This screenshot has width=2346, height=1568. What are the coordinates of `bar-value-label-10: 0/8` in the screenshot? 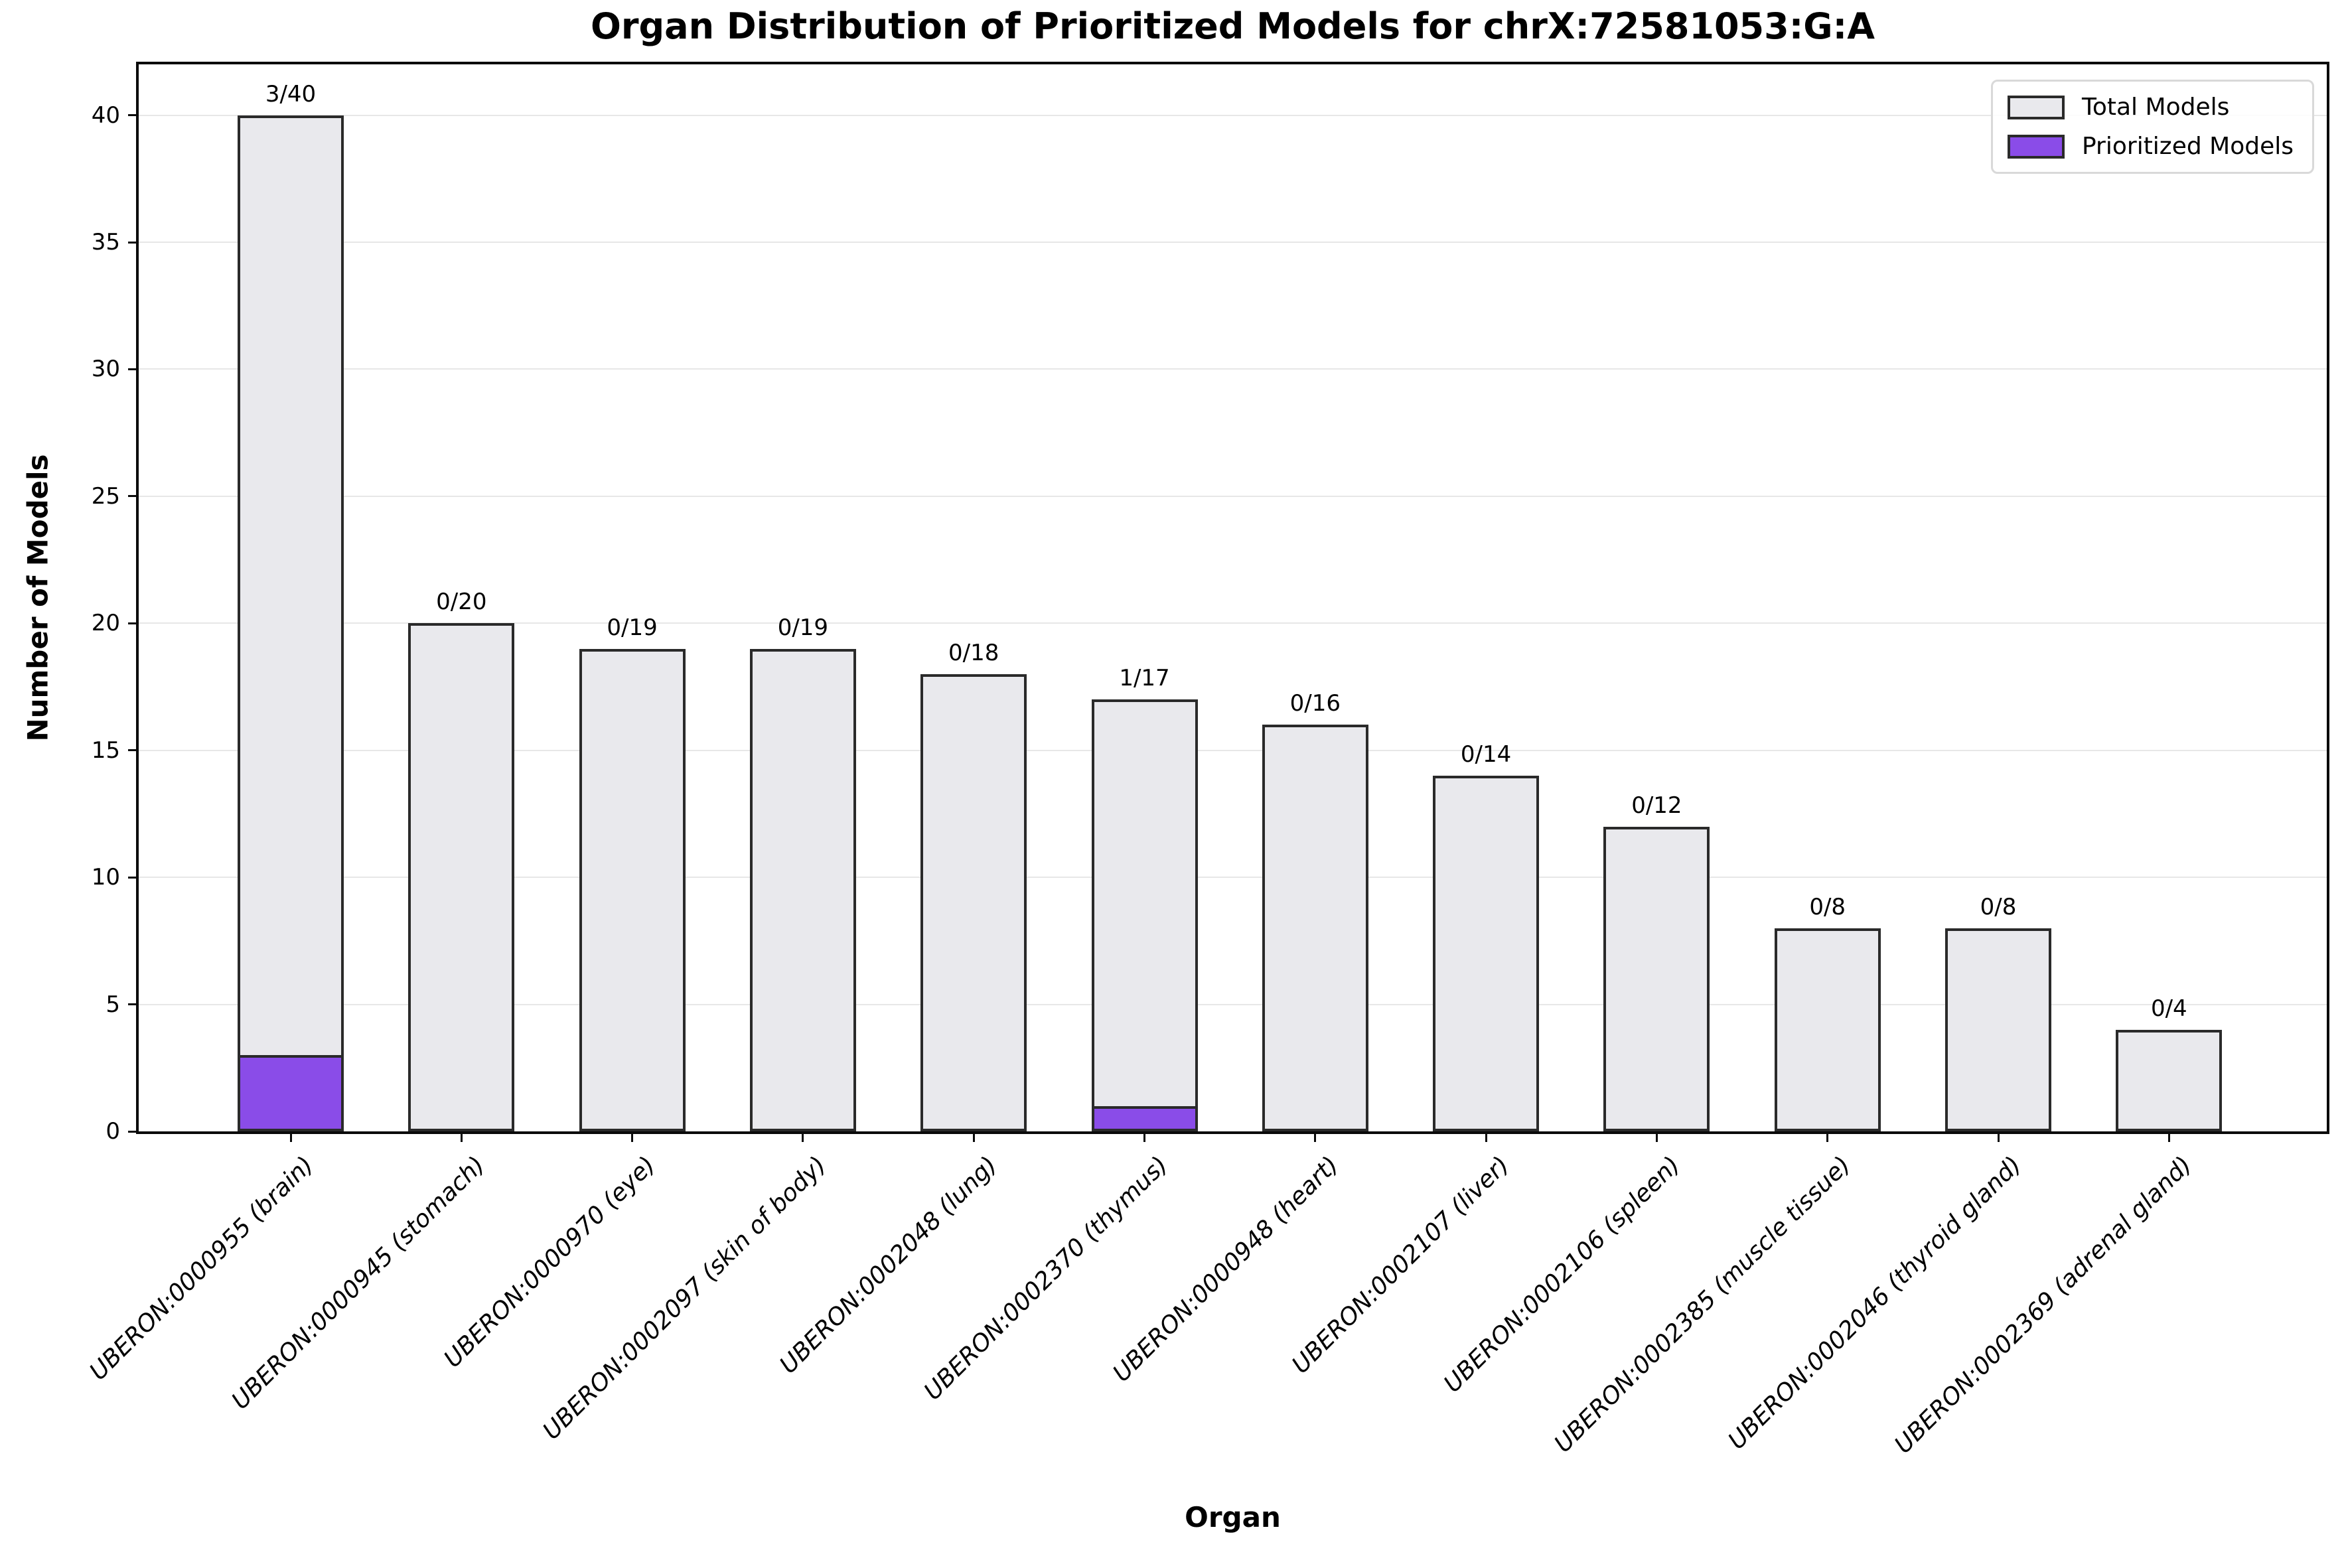 It's located at (1998, 906).